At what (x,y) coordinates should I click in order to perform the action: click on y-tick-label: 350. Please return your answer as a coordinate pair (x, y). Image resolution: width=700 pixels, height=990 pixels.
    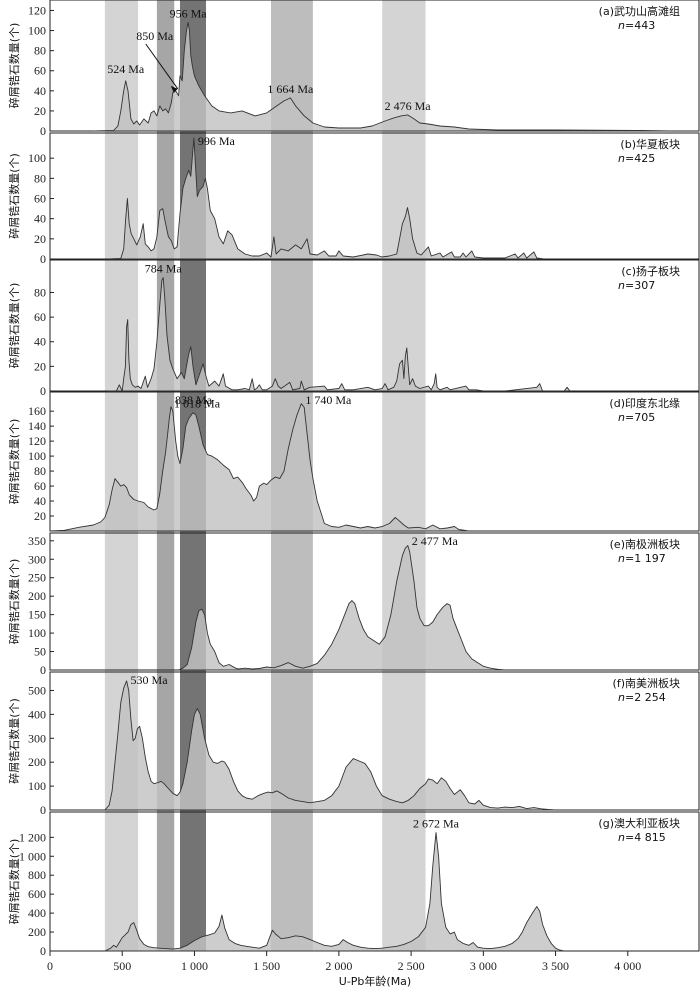
    Looking at the image, I should click on (37, 541).